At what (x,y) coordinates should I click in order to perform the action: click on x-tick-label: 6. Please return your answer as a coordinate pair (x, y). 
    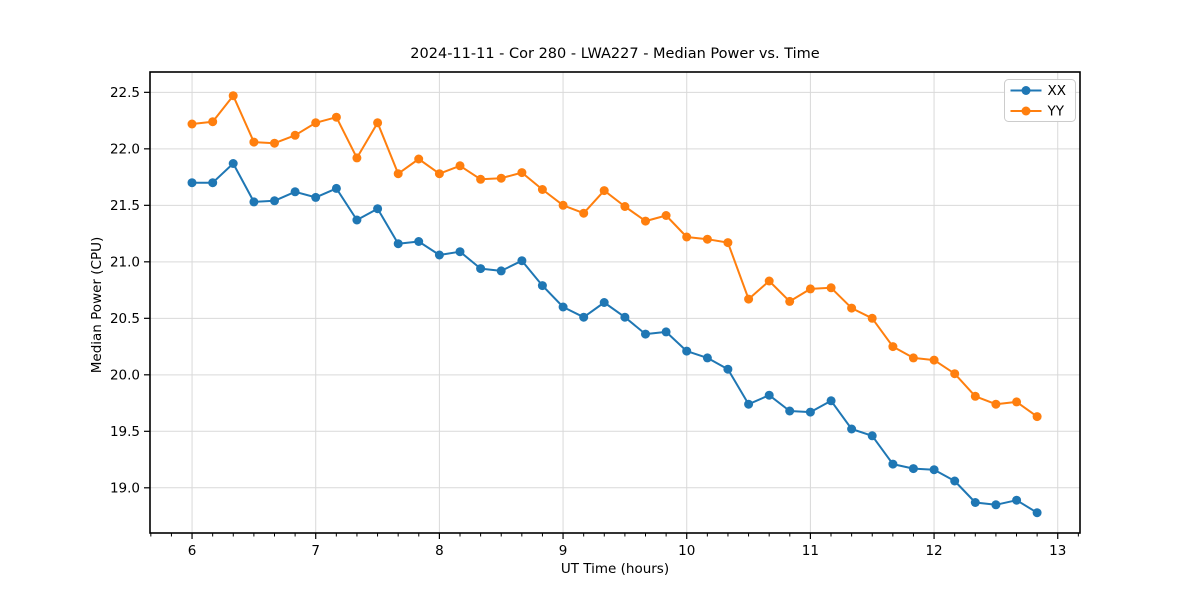
    Looking at the image, I should click on (192, 551).